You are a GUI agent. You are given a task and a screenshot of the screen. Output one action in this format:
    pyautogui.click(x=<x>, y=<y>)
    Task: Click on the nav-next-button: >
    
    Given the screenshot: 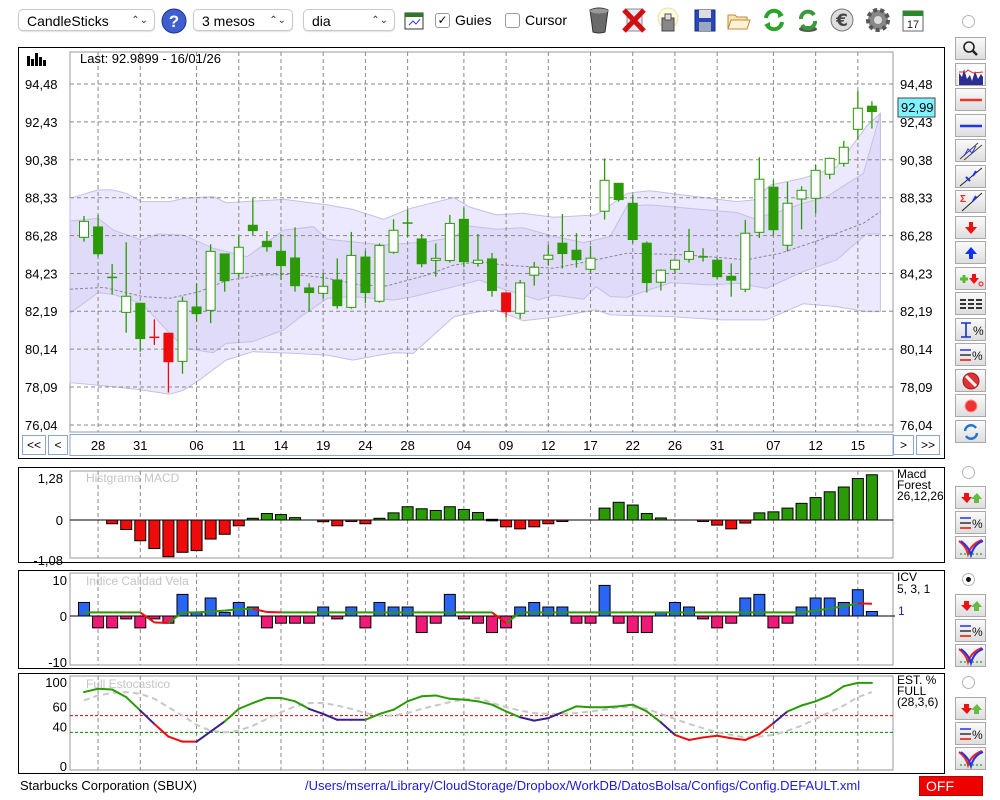 What is the action you would take?
    pyautogui.click(x=903, y=445)
    